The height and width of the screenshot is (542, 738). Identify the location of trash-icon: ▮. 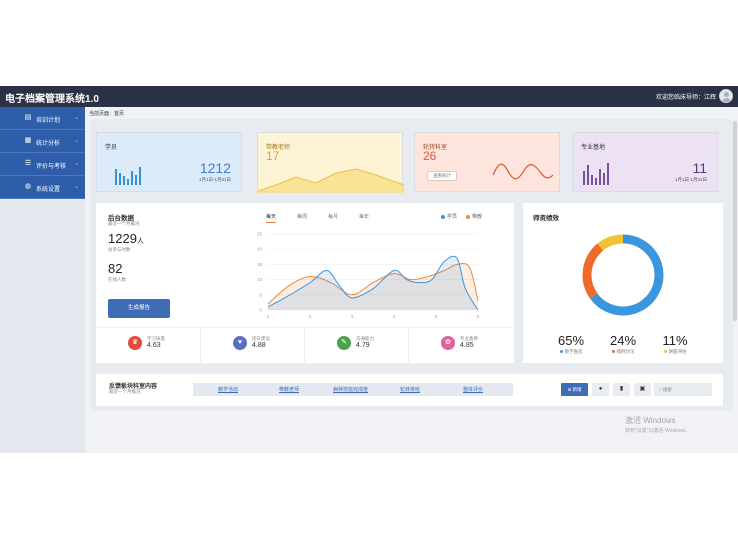
(621, 389).